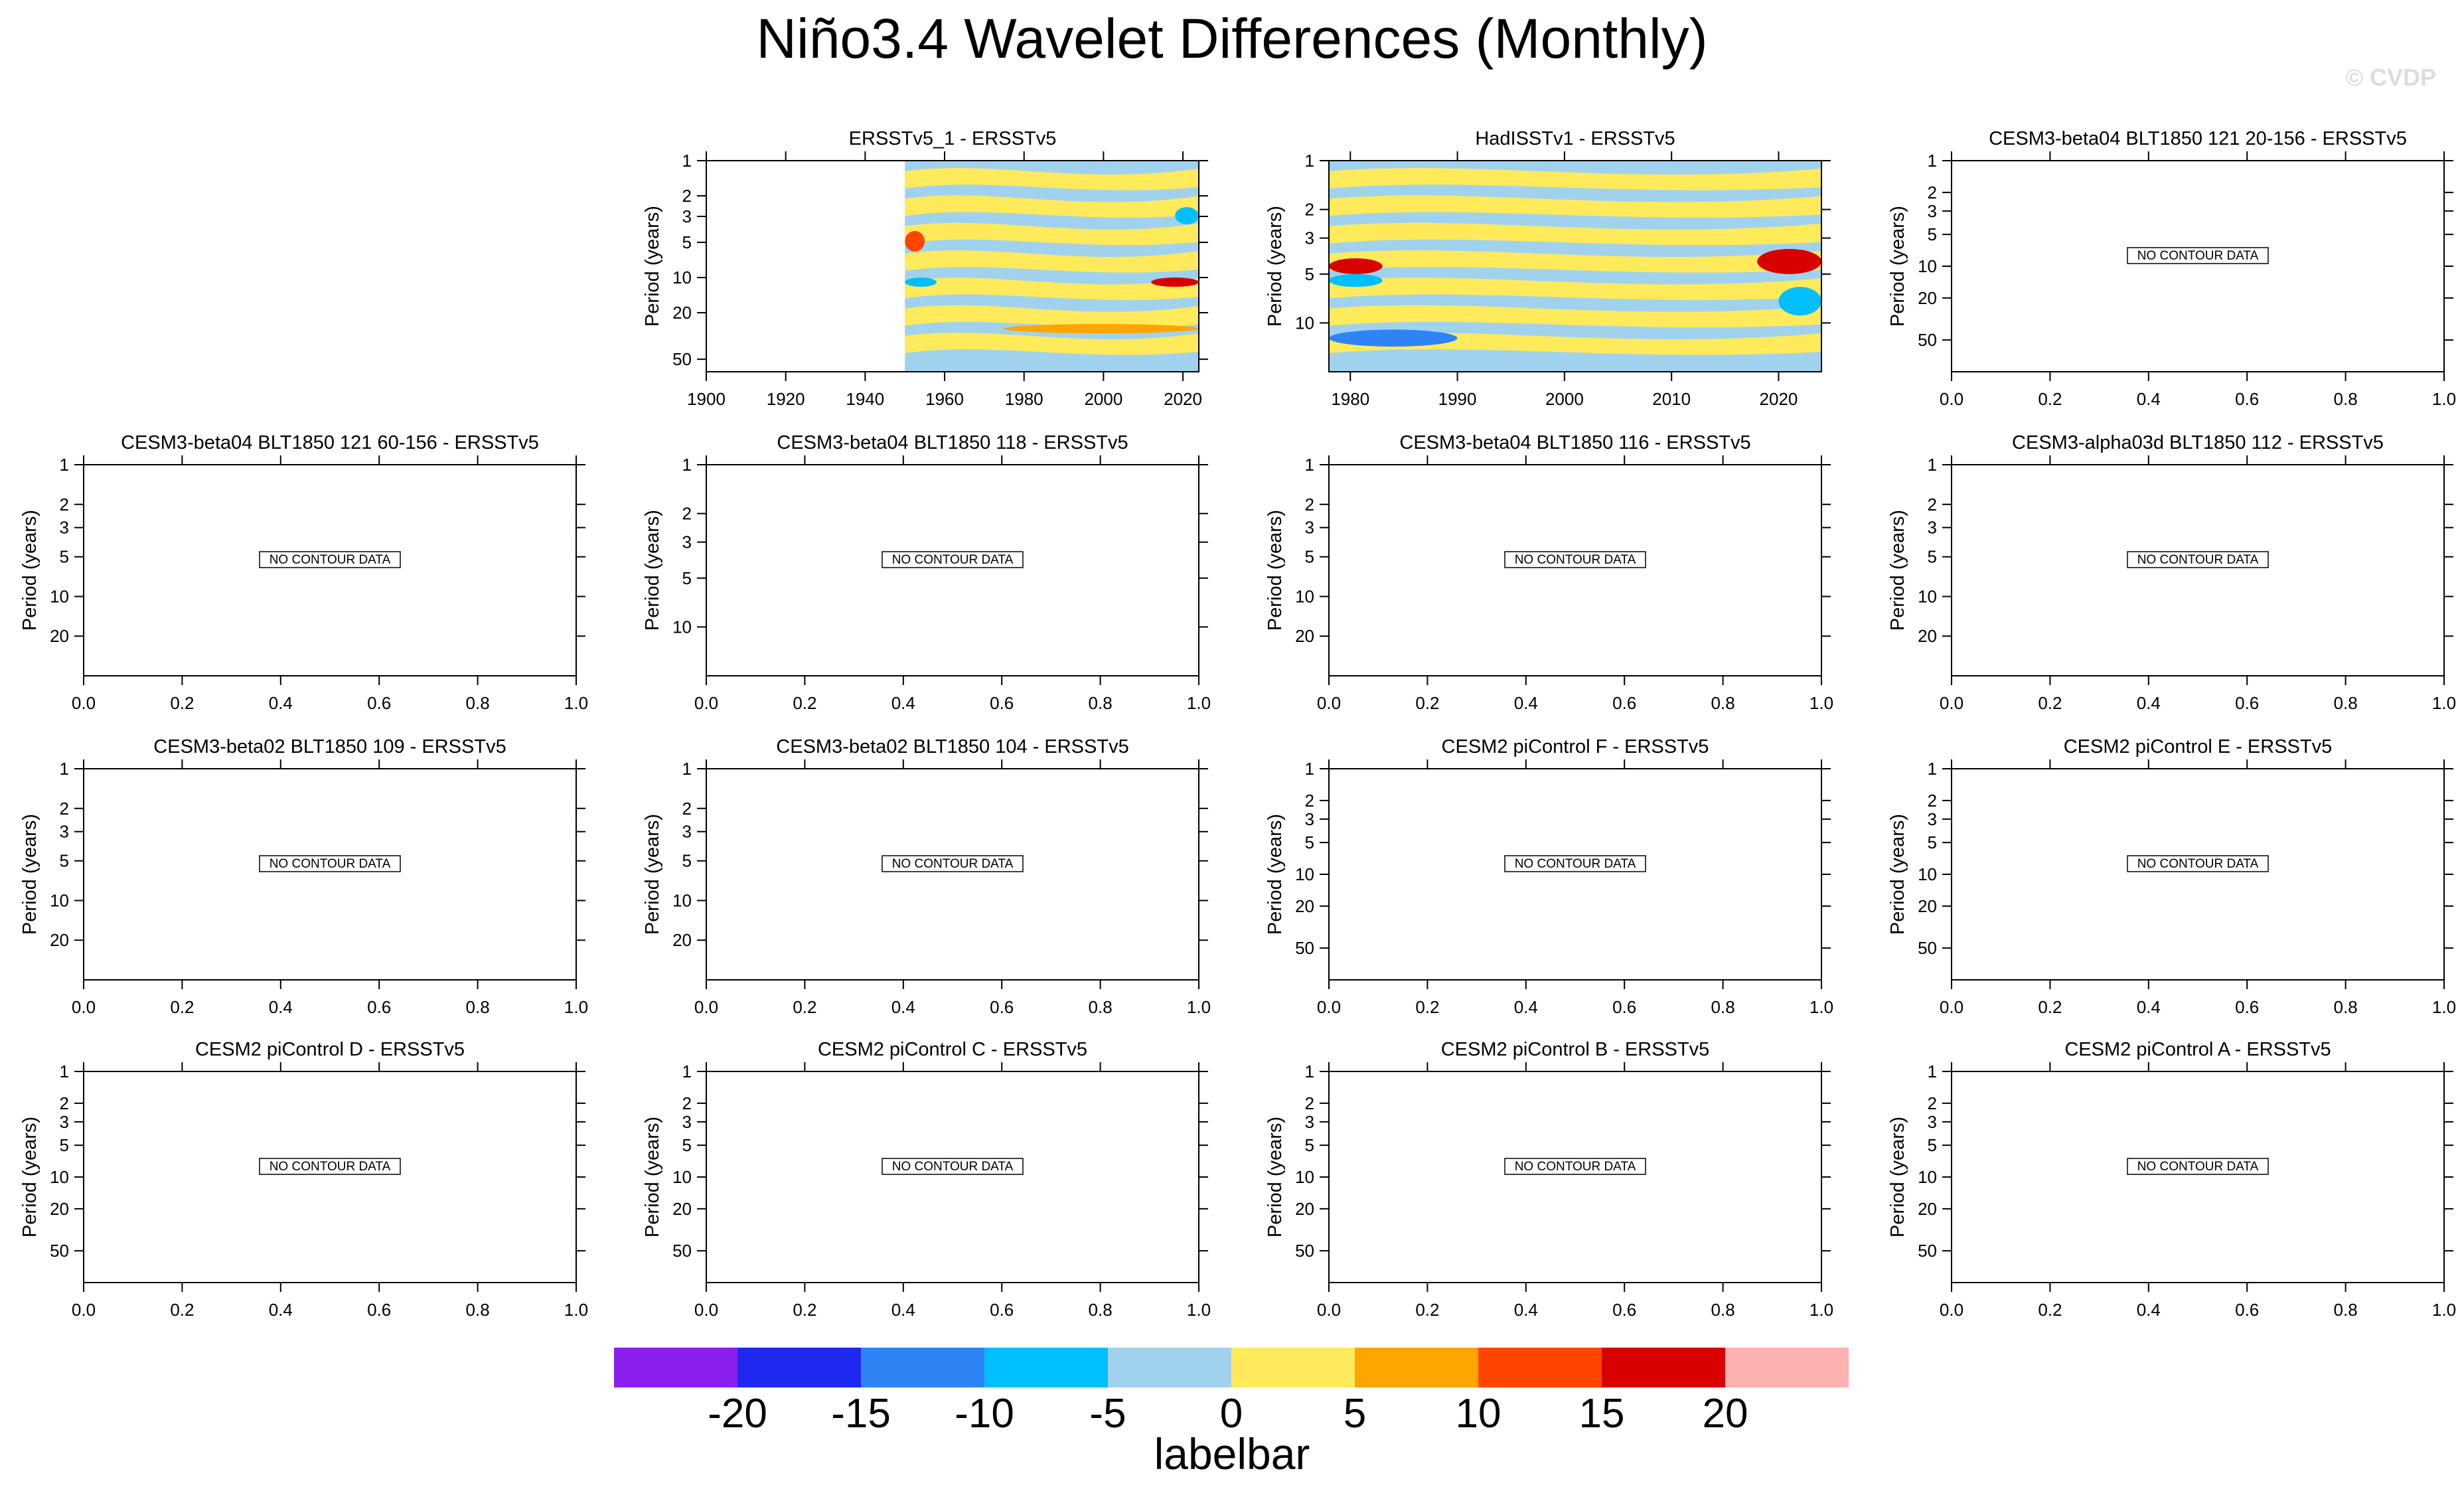  Describe the element at coordinates (1427, 1310) in the screenshot. I see `x-tick-label: 0.2` at that location.